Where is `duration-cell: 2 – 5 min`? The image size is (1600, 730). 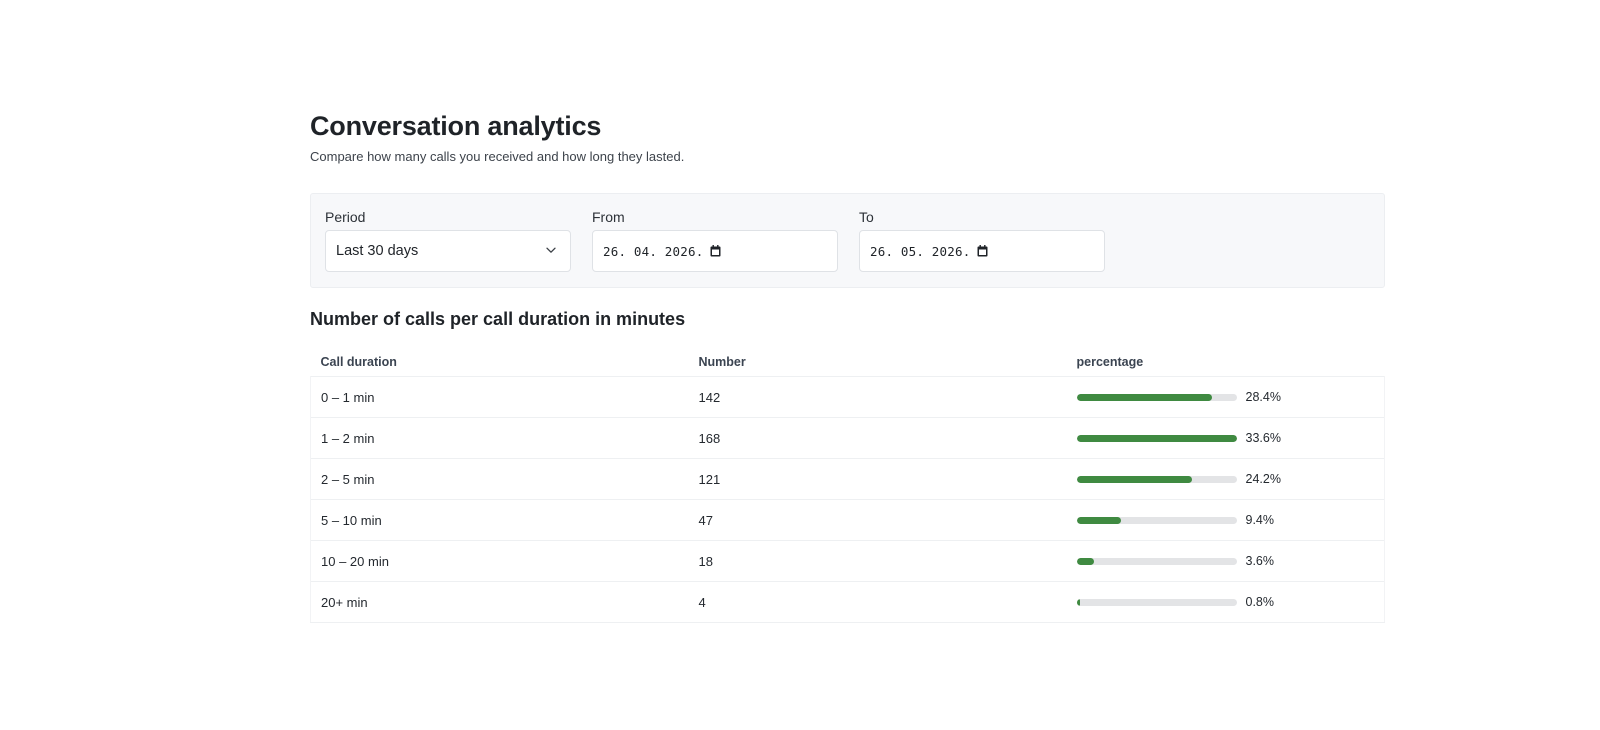 duration-cell: 2 – 5 min is located at coordinates (499, 479).